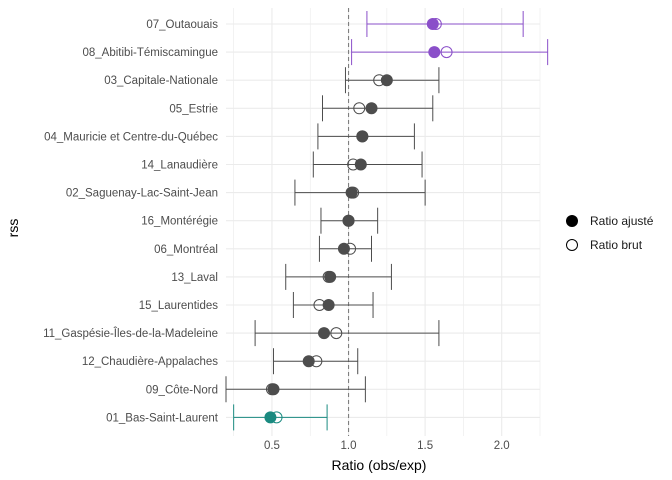  What do you see at coordinates (182, 25) in the screenshot?
I see `y-tick-label: 07_Outaouais` at bounding box center [182, 25].